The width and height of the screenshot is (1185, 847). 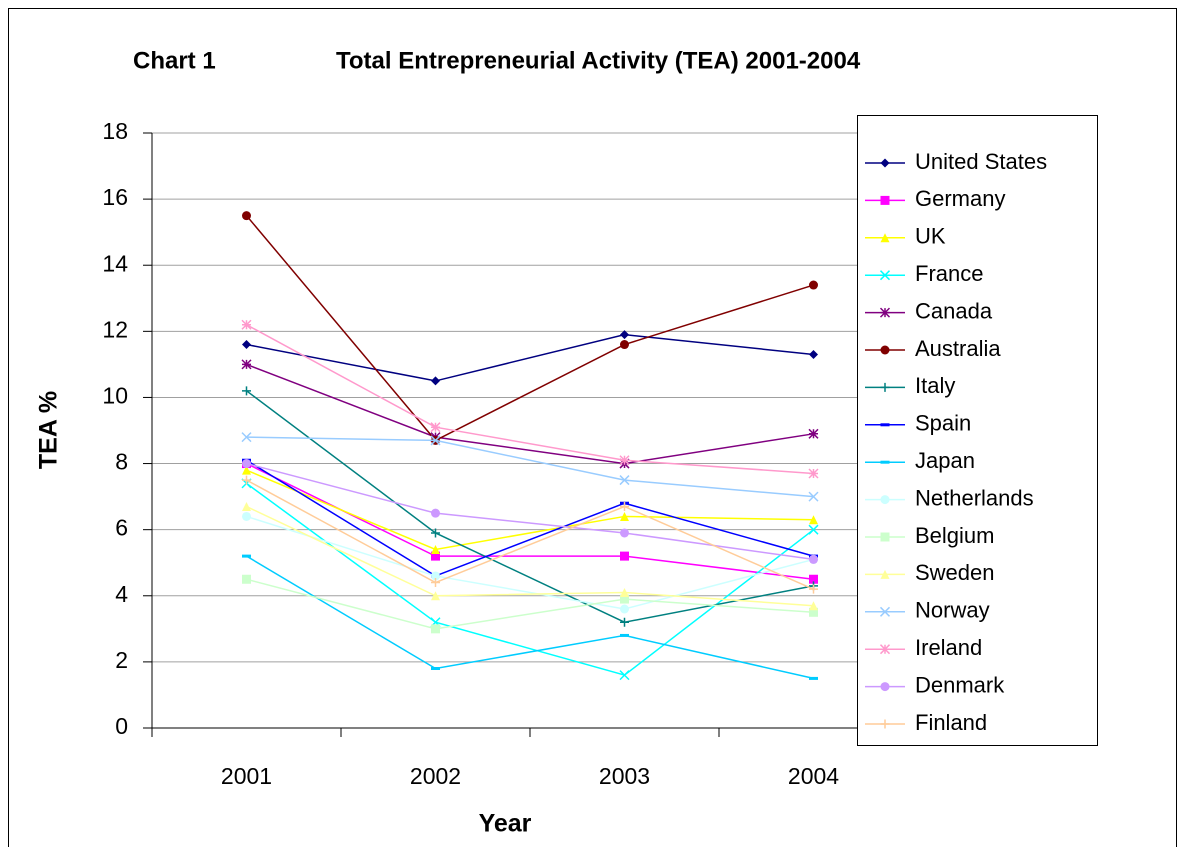 I want to click on legend-label: France, so click(x=949, y=273).